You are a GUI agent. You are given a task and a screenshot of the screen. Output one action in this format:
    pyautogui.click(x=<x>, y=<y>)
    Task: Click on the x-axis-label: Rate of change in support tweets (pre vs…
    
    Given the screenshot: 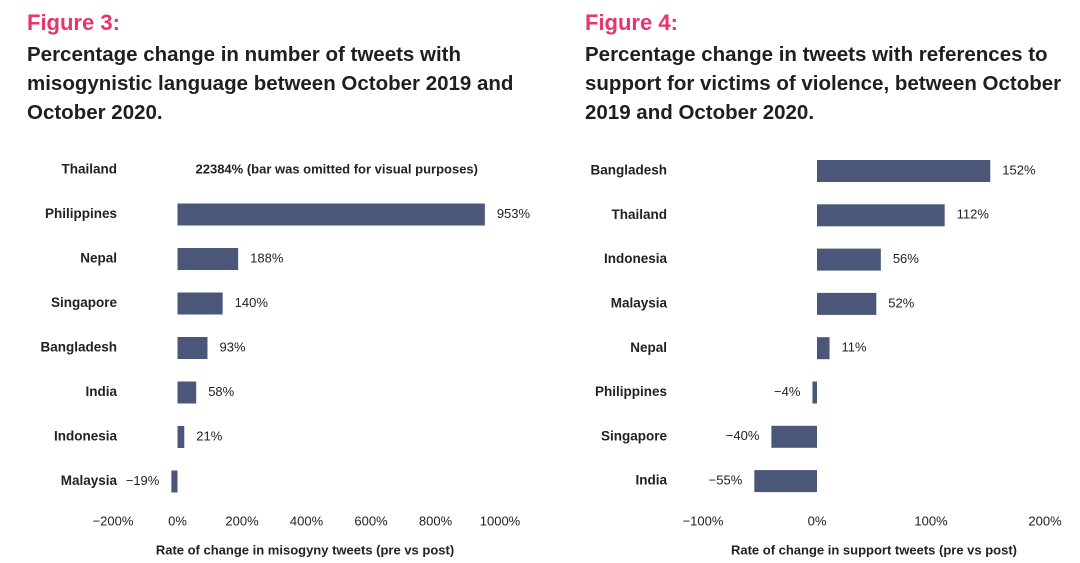 What is the action you would take?
    pyautogui.click(x=874, y=549)
    